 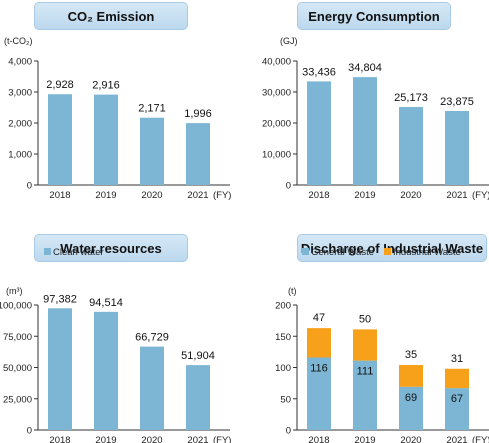 What do you see at coordinates (20, 124) in the screenshot?
I see `co2-y-tick-label: 2,000` at bounding box center [20, 124].